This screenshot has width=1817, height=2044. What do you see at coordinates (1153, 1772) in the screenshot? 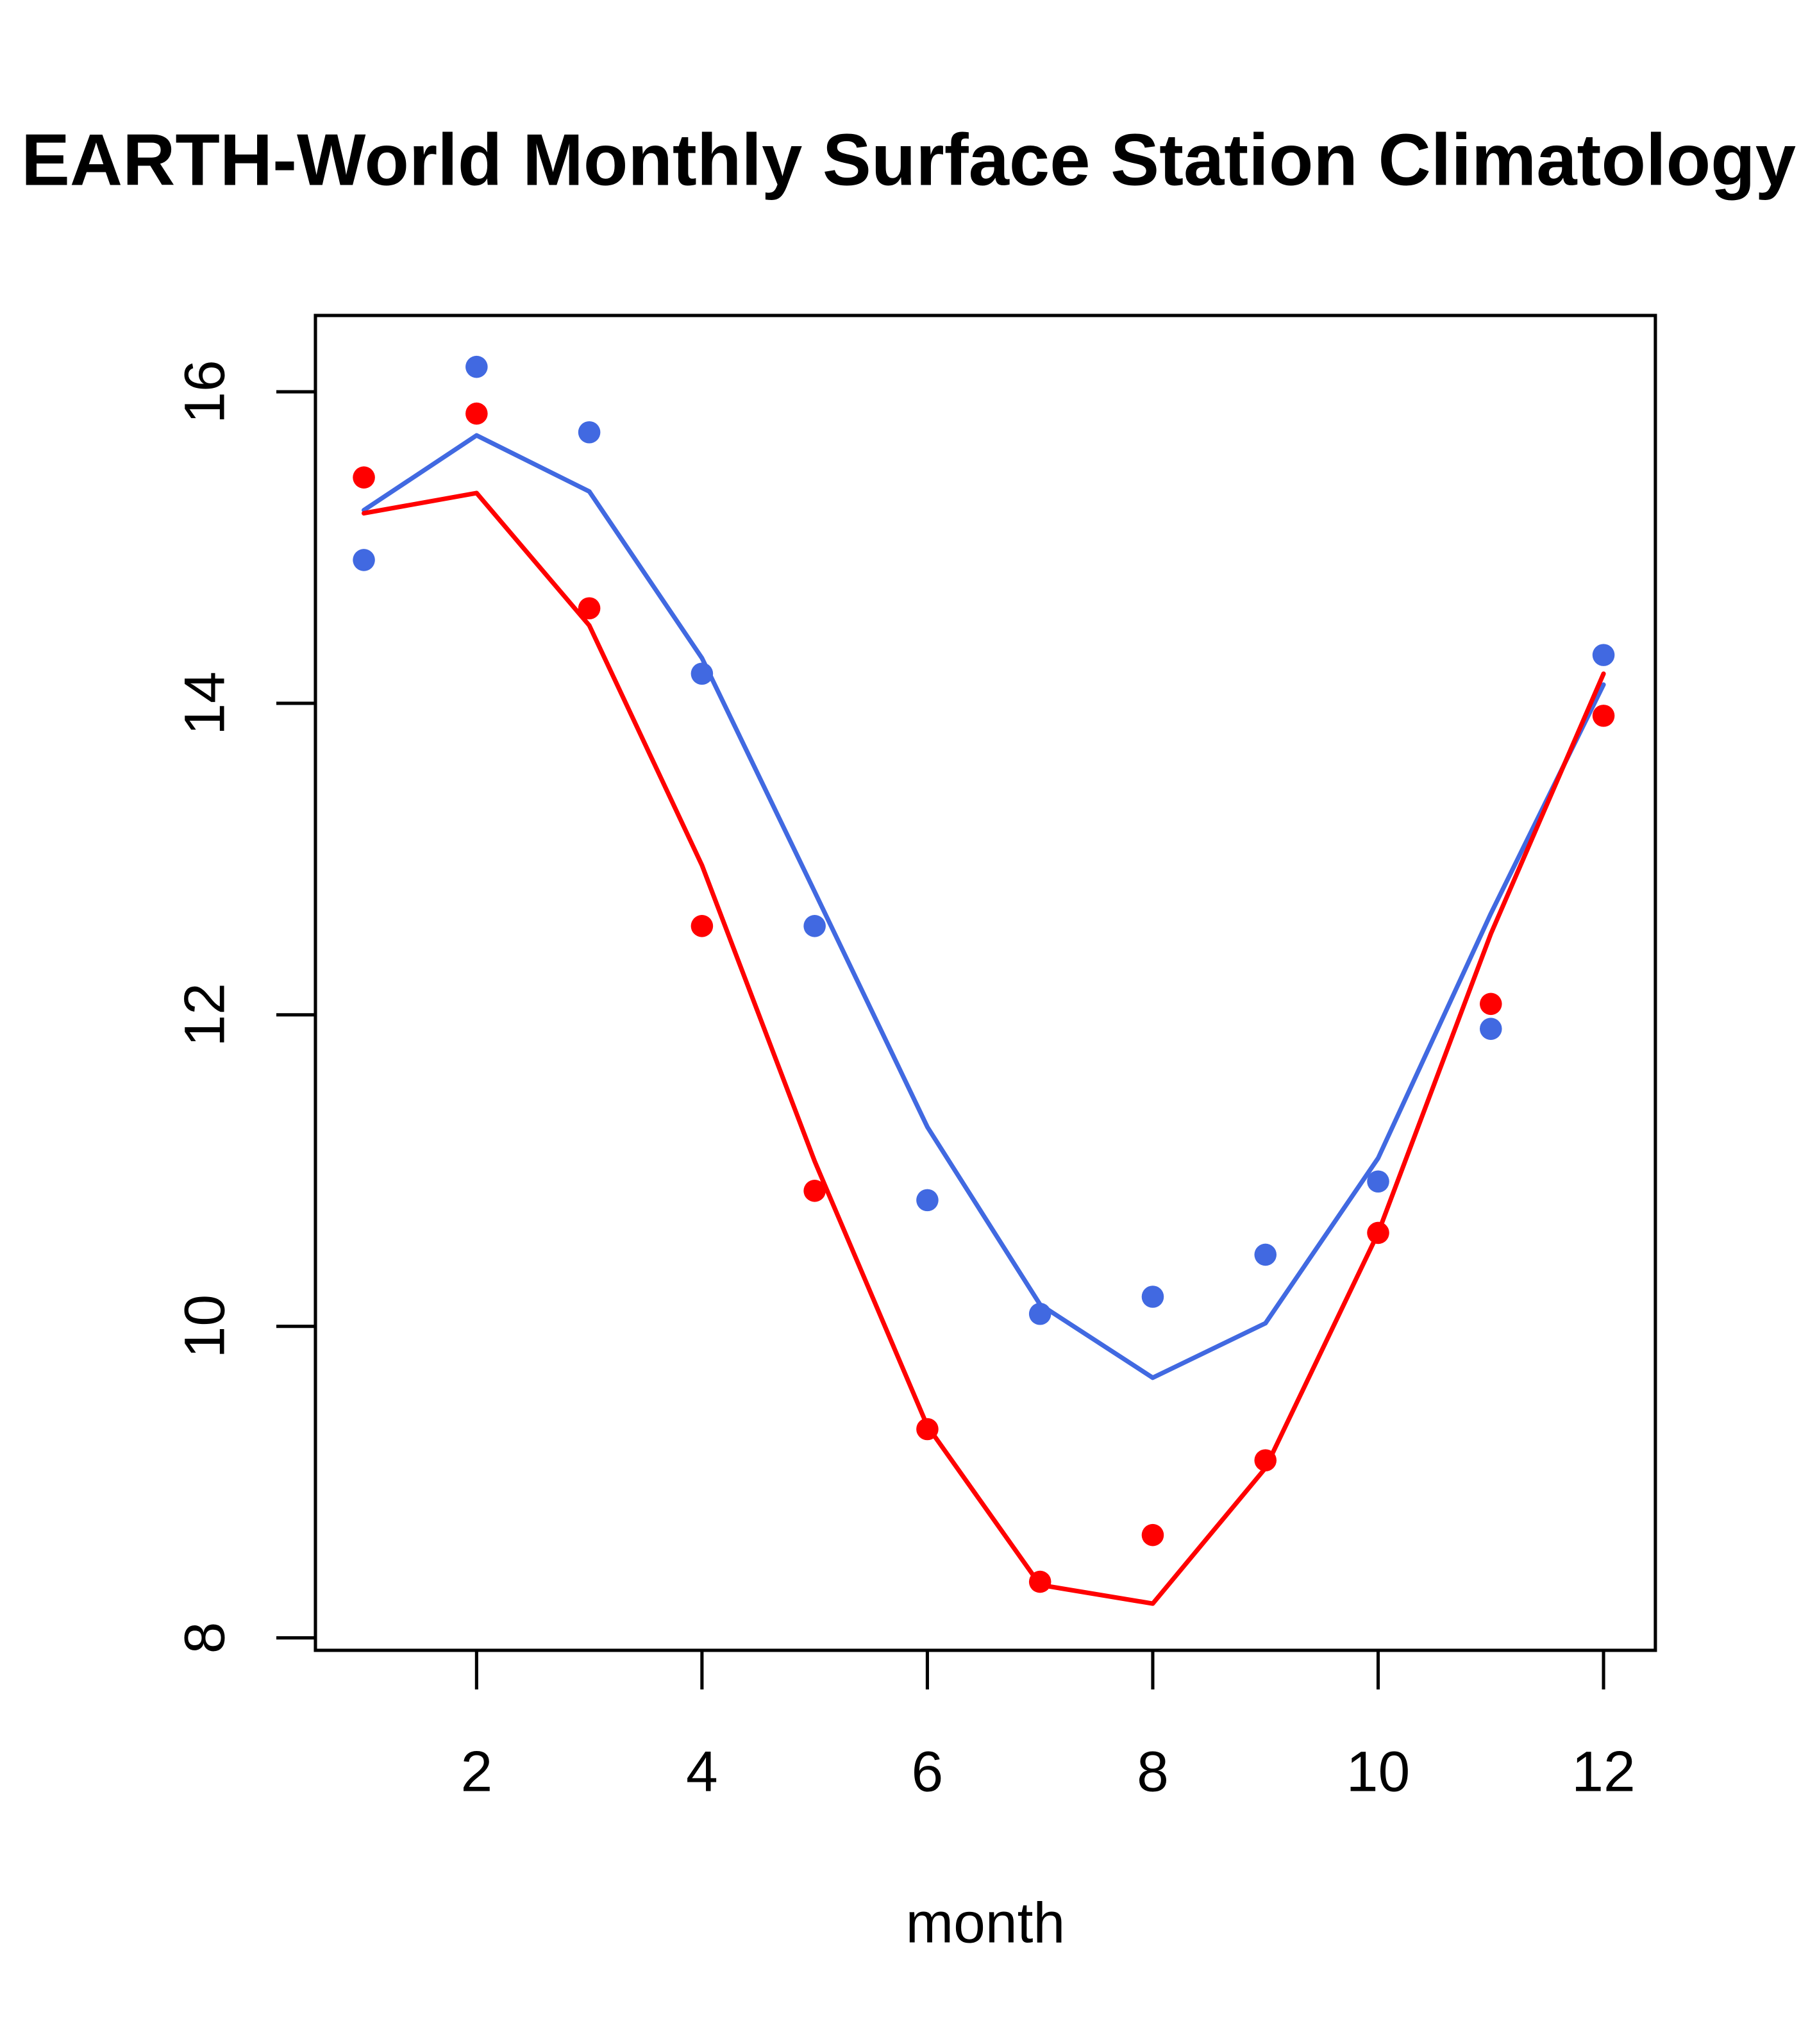
I see `x-tick-label: 8` at bounding box center [1153, 1772].